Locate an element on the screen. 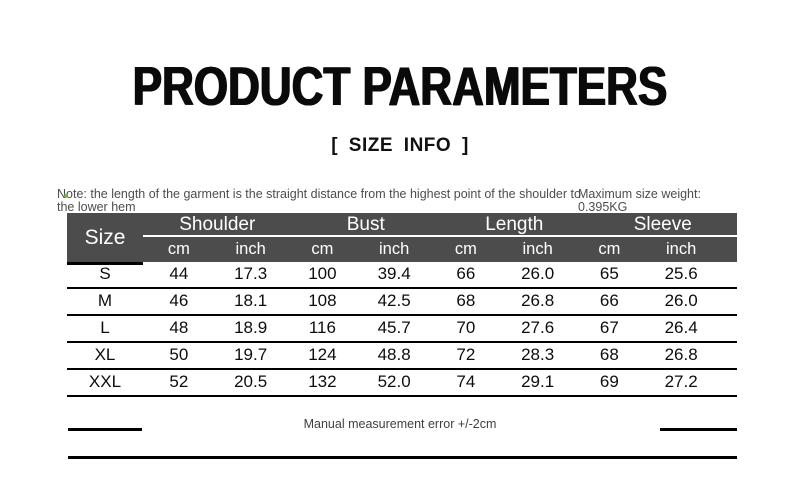 The image size is (800, 500). max-weight-label: Maximum size weight: is located at coordinates (639, 194).